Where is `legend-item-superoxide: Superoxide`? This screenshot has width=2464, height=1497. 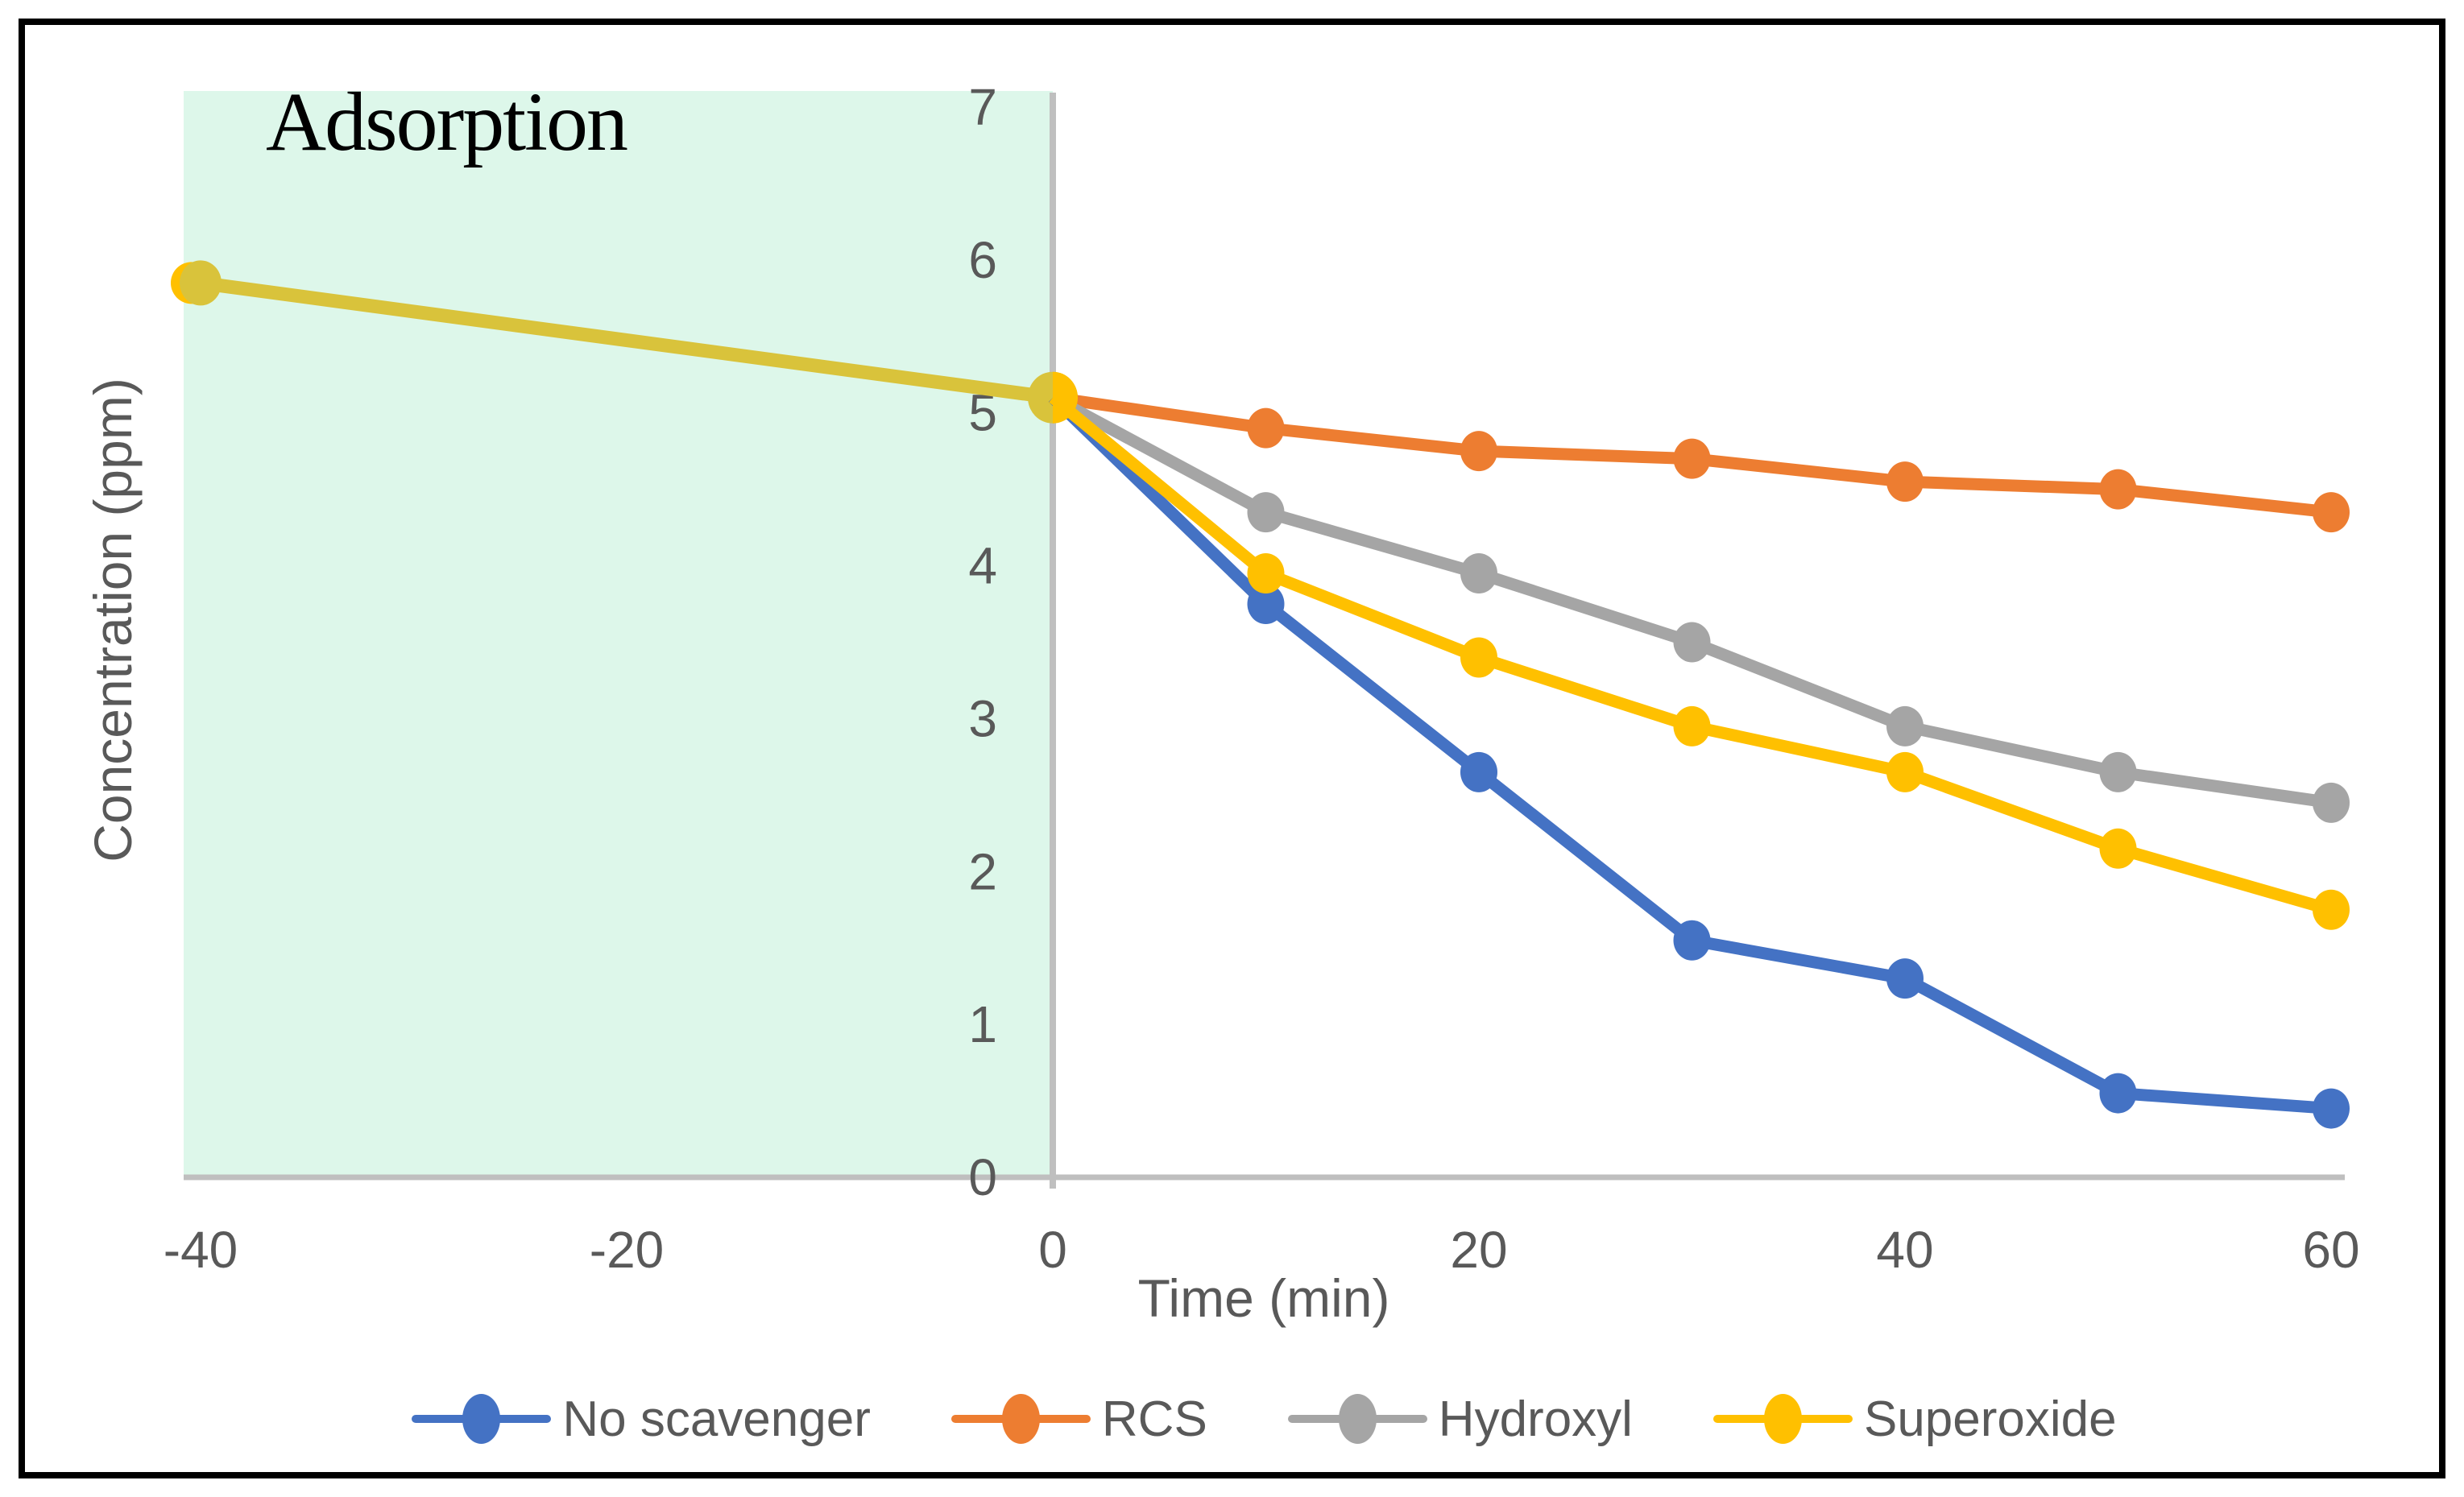
legend-item-superoxide: Superoxide is located at coordinates (1914, 1420).